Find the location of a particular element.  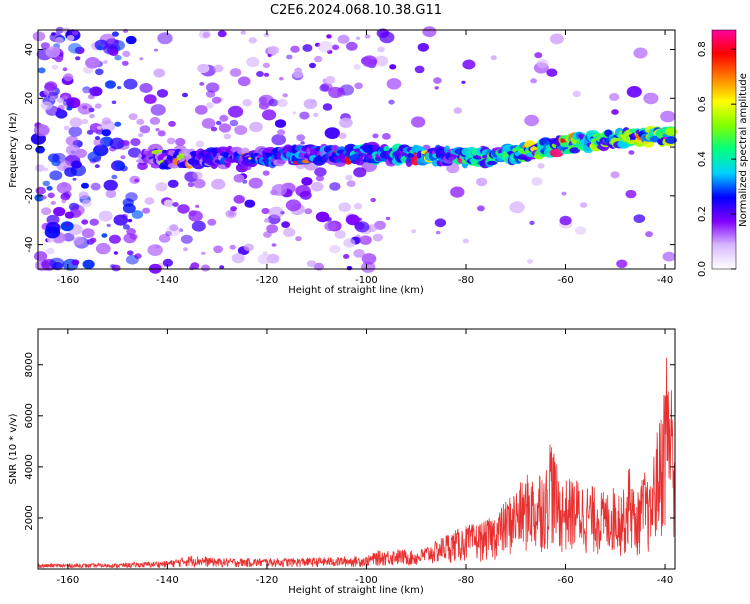

colorbar-frame is located at coordinates (724, 149).